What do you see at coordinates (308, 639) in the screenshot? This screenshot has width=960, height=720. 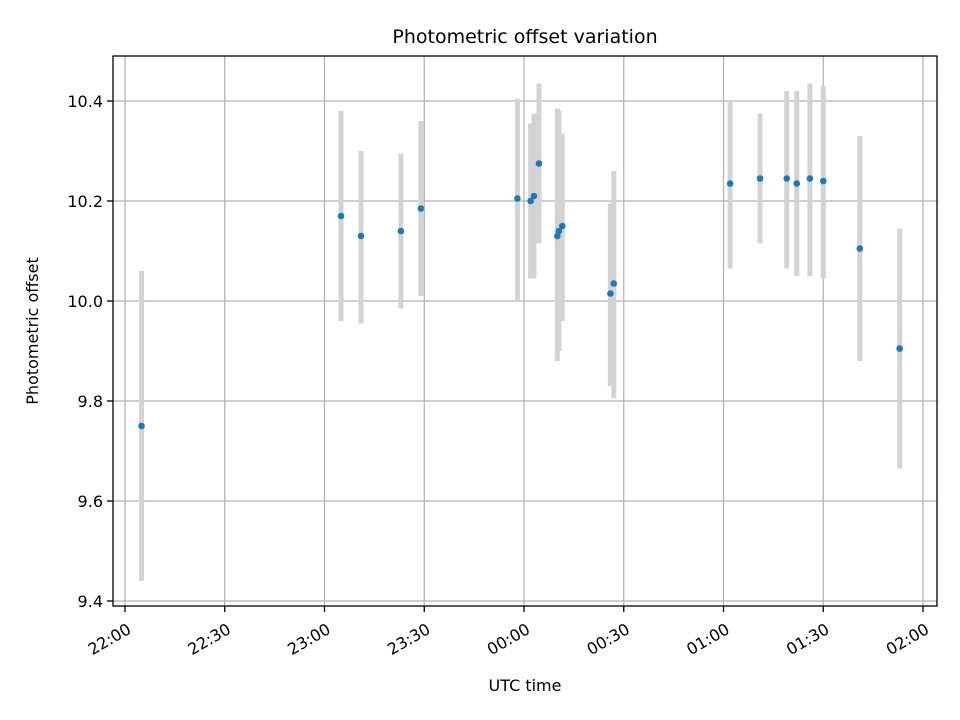 I see `x-tick-label: 23:00` at bounding box center [308, 639].